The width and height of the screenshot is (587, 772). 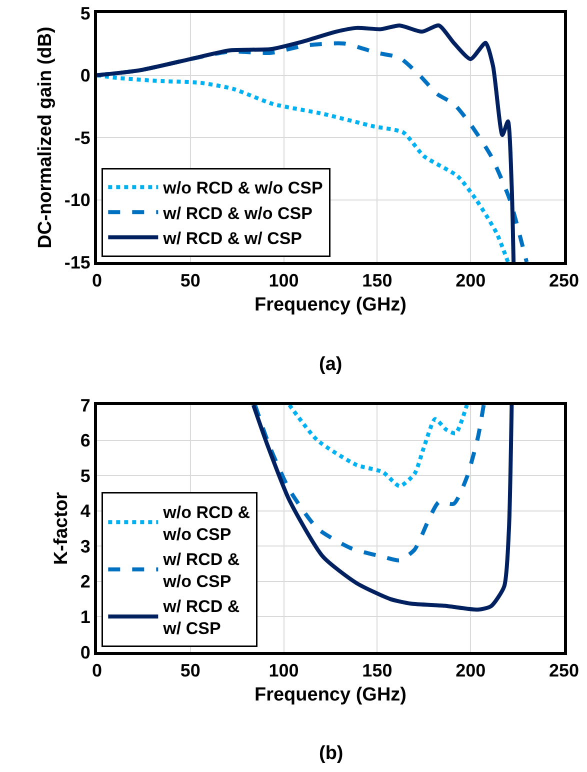 I want to click on text: (b), so click(x=331, y=753).